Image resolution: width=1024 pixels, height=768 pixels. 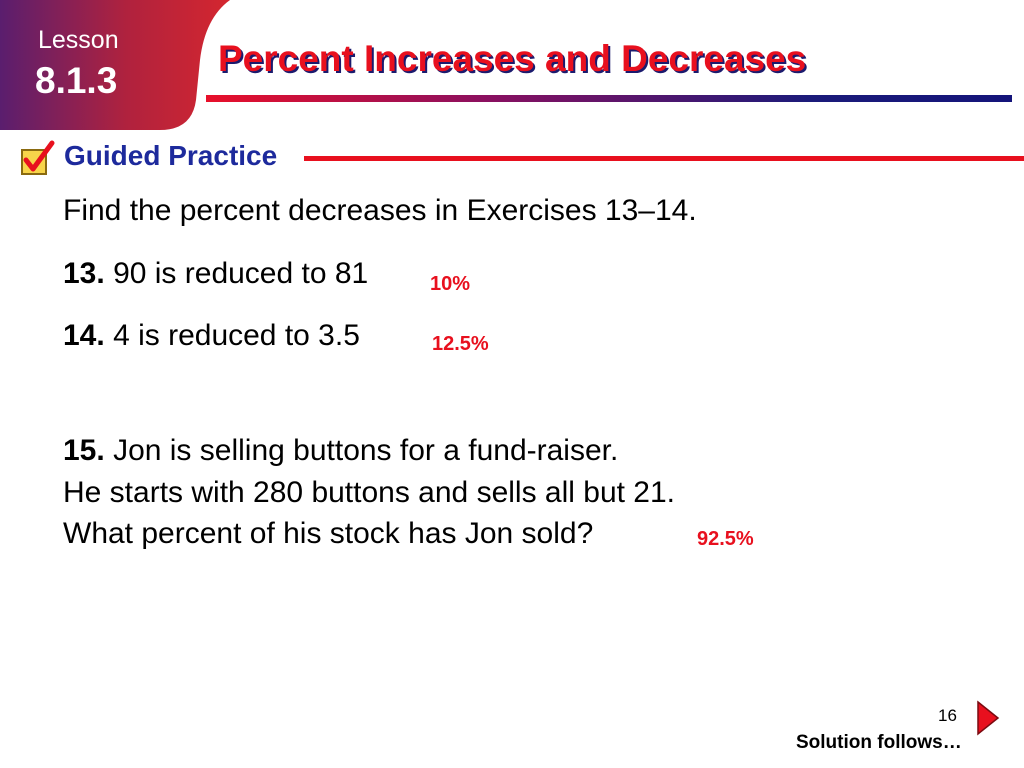 What do you see at coordinates (76, 80) in the screenshot?
I see `lesson-number: 8.1.3` at bounding box center [76, 80].